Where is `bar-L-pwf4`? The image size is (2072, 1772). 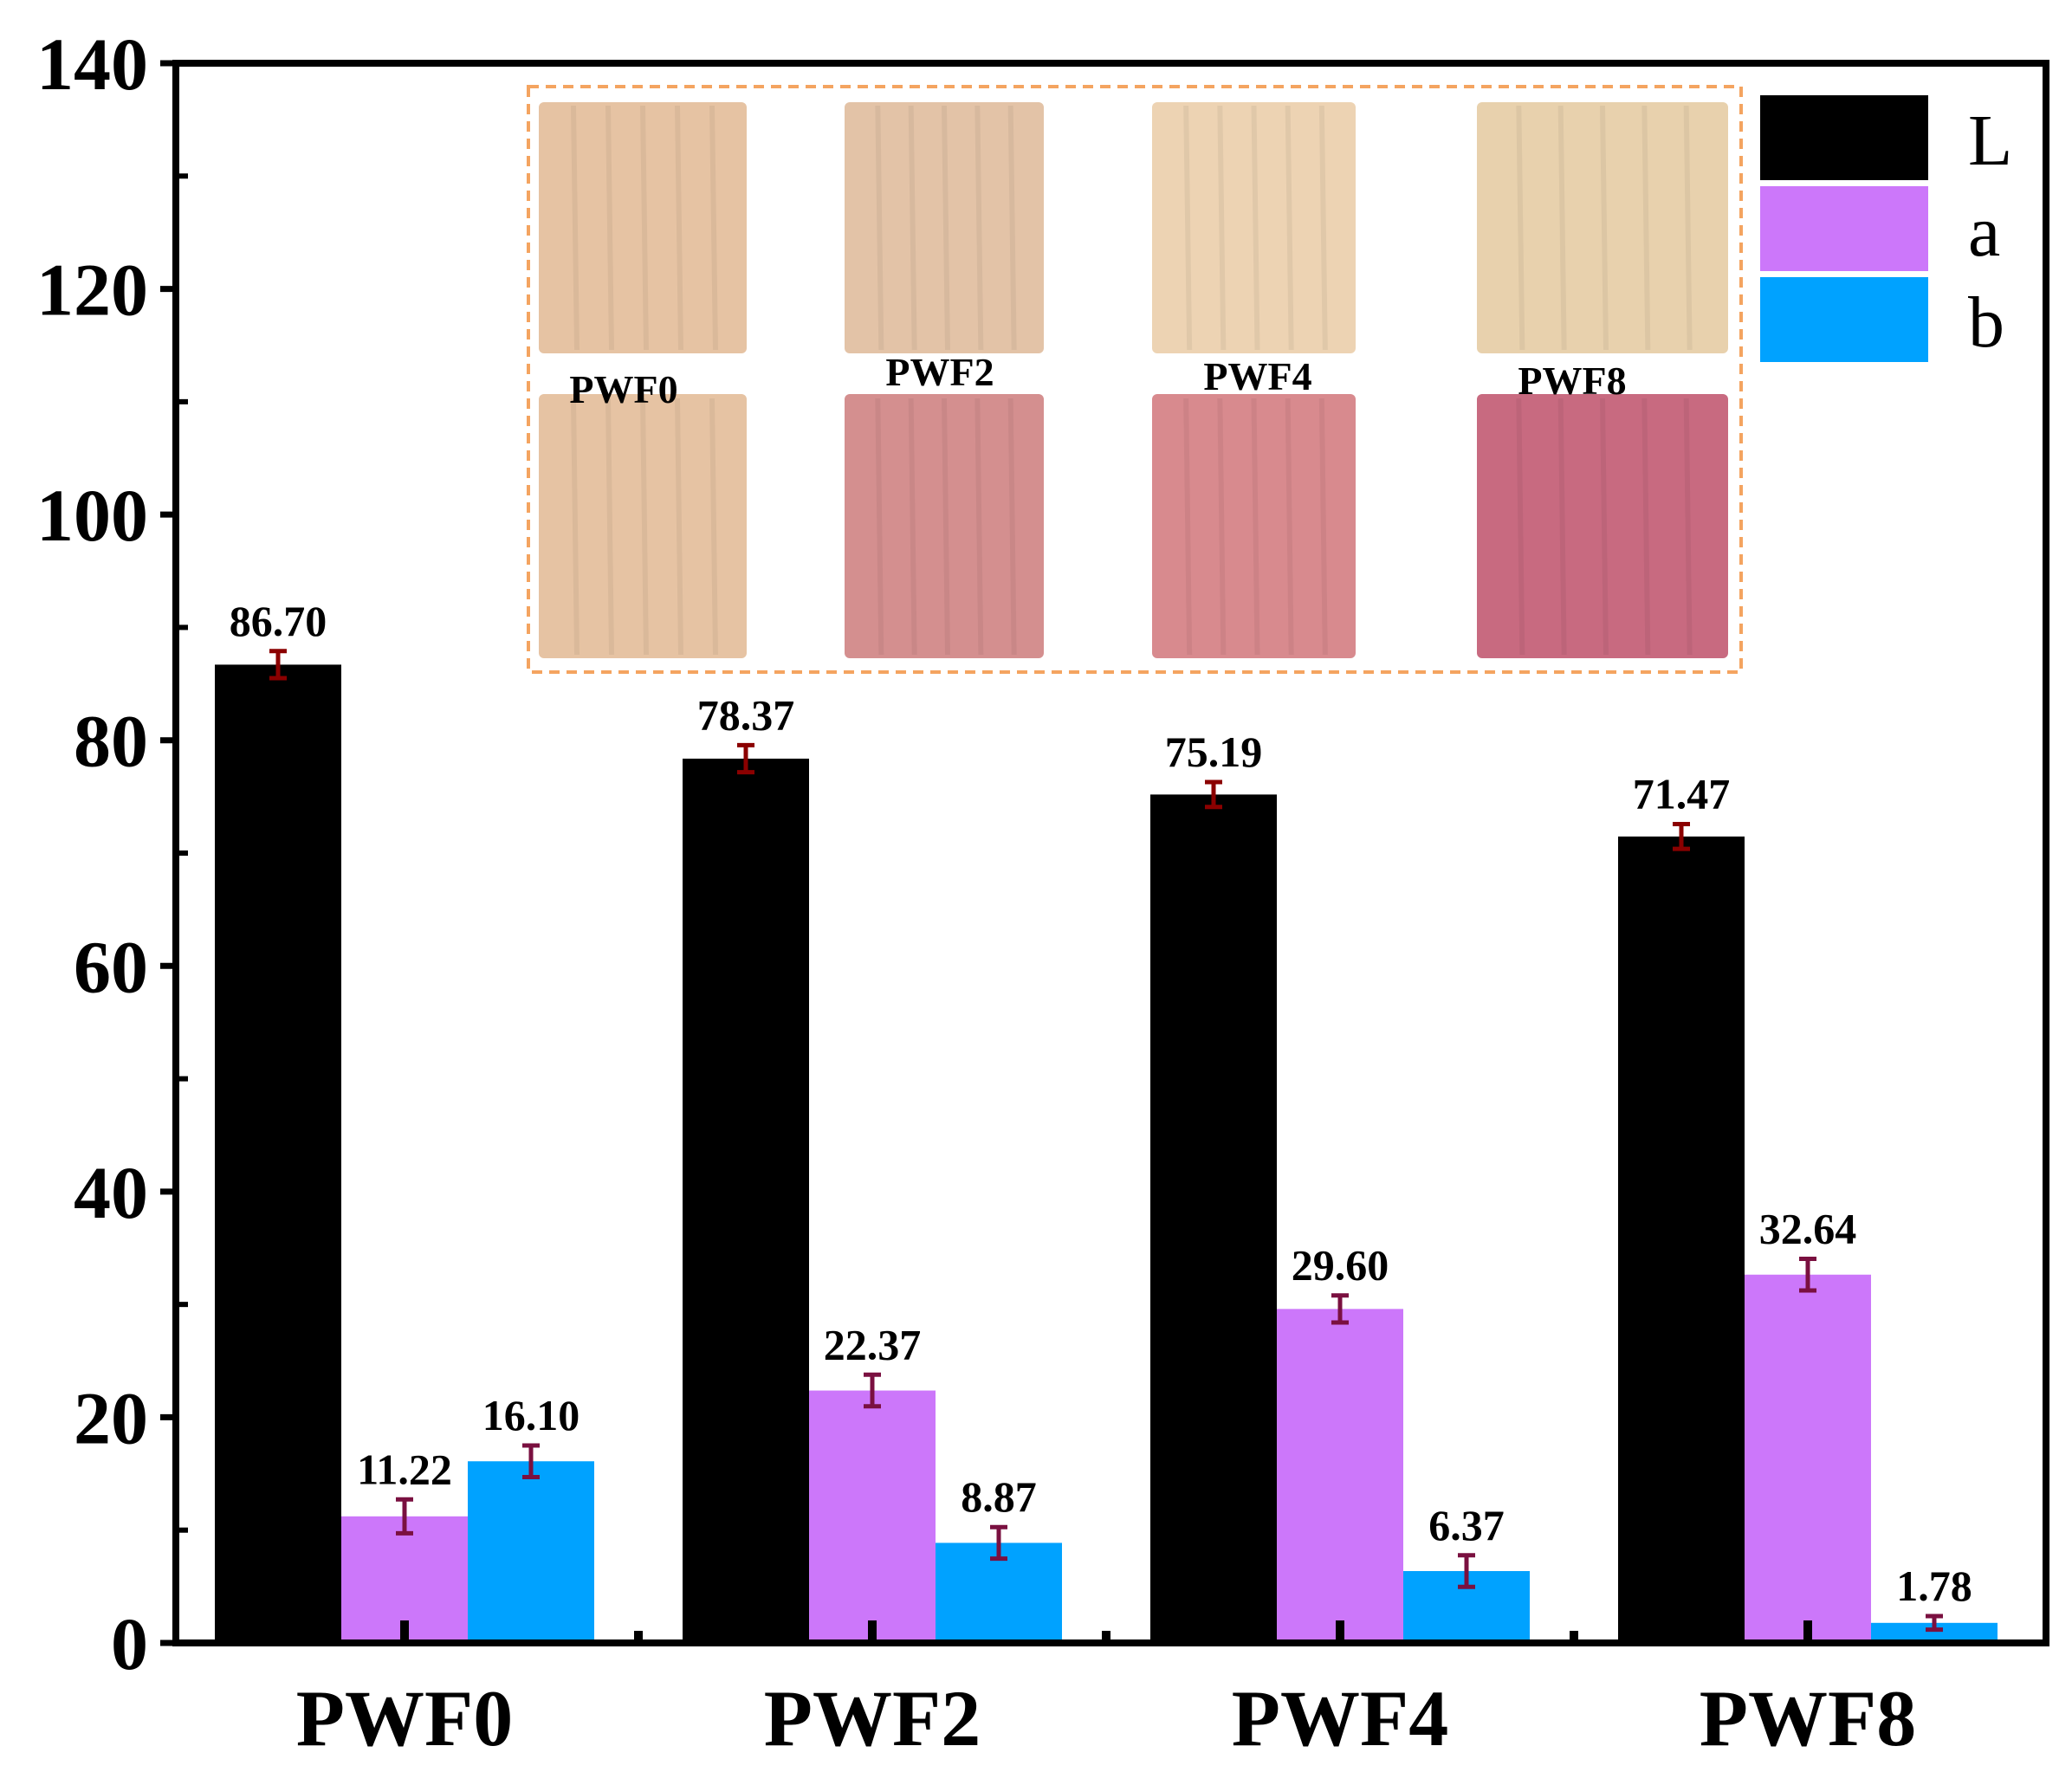
bar-L-pwf4 is located at coordinates (1213, 1219).